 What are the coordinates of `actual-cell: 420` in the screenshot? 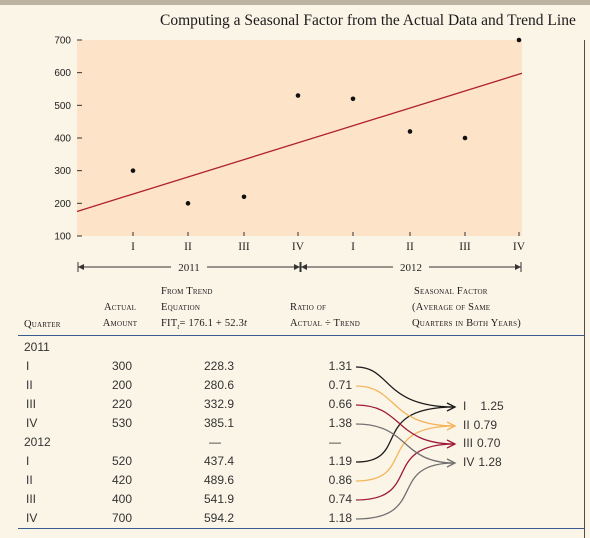 It's located at (121, 480).